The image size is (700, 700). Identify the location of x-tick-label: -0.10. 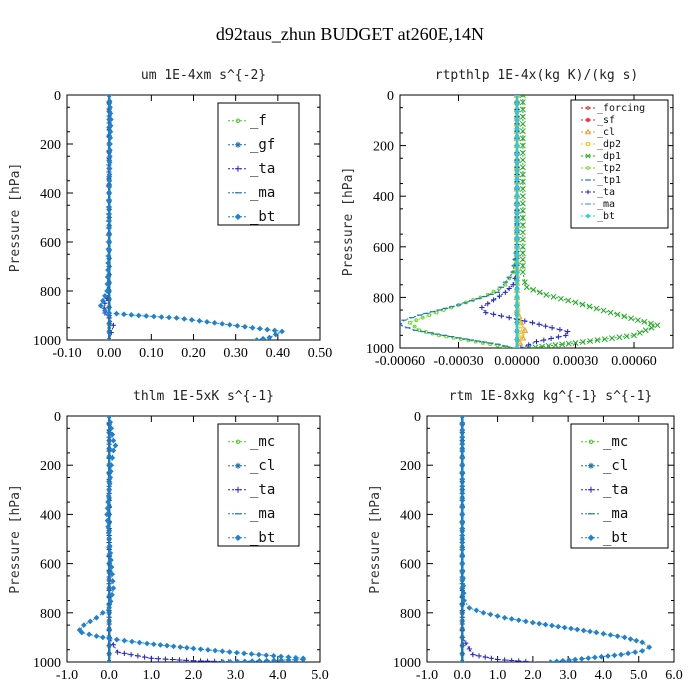
(66, 353).